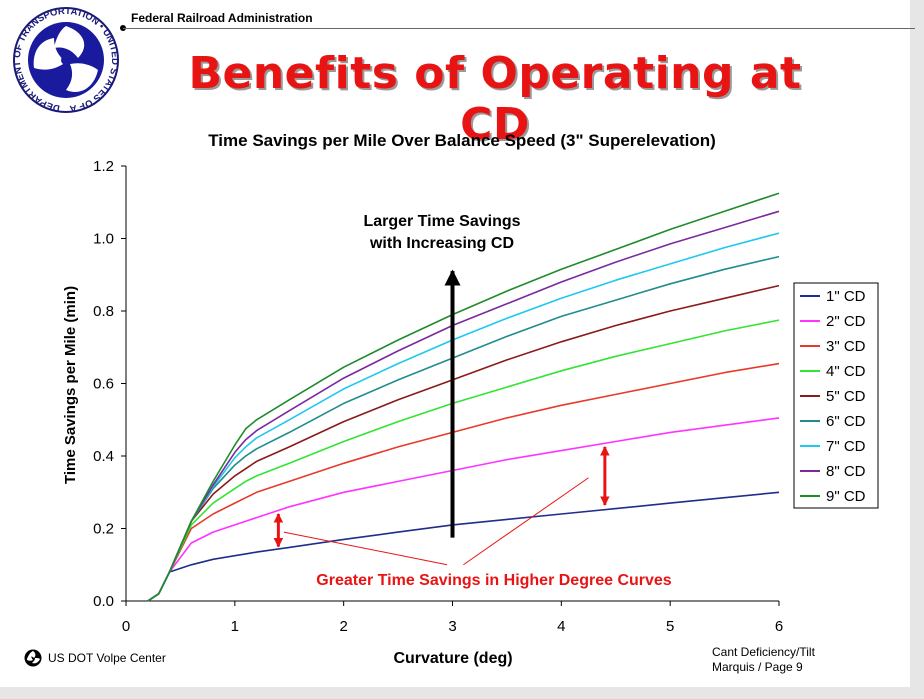 This screenshot has width=924, height=699. Describe the element at coordinates (103, 311) in the screenshot. I see `y-tick-label: 0.8` at that location.